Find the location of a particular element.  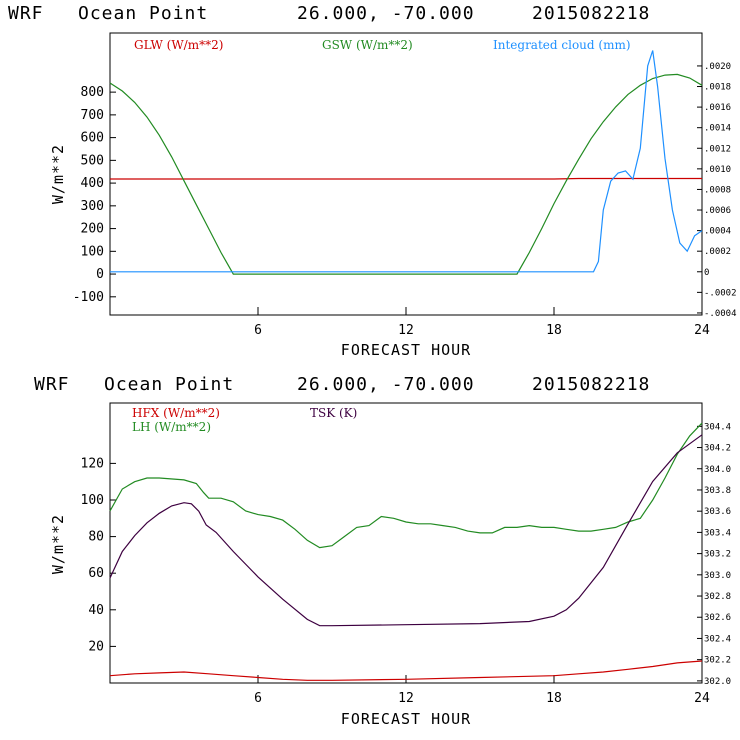

bottom-y2-tick-label: 302.8 is located at coordinates (717, 597).